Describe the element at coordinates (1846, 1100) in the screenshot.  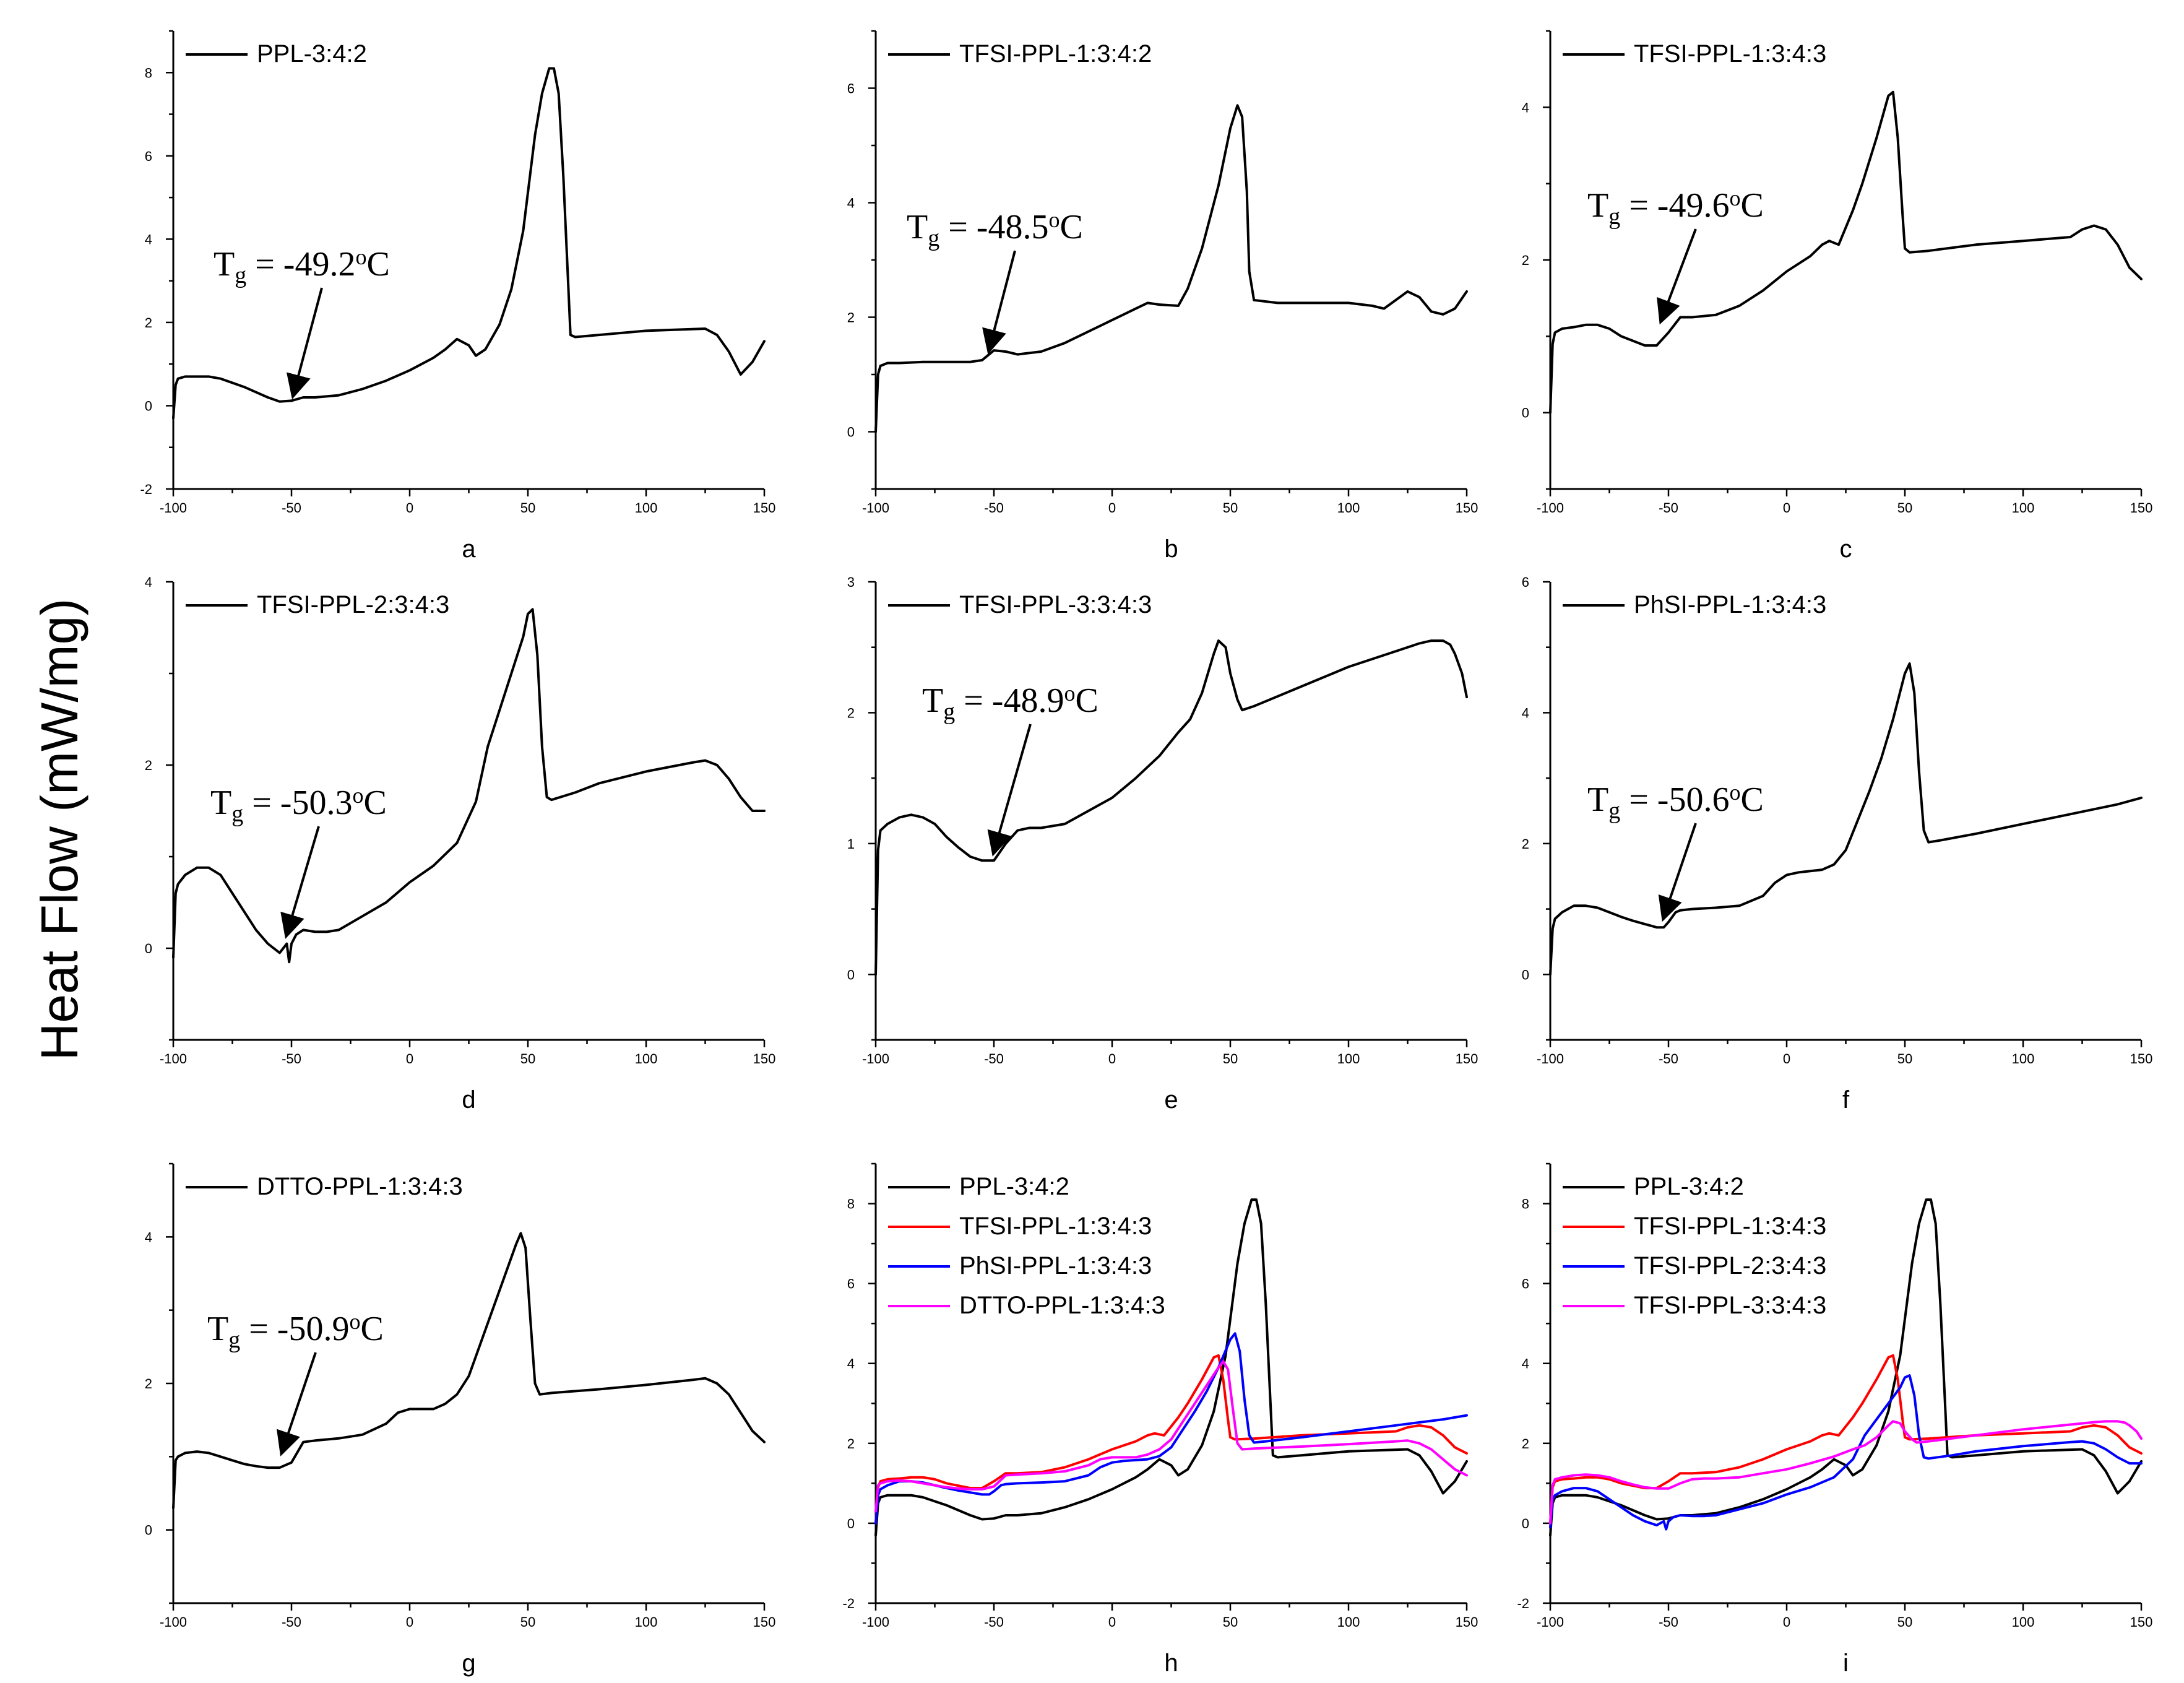
I see `panel-letter: f` at that location.